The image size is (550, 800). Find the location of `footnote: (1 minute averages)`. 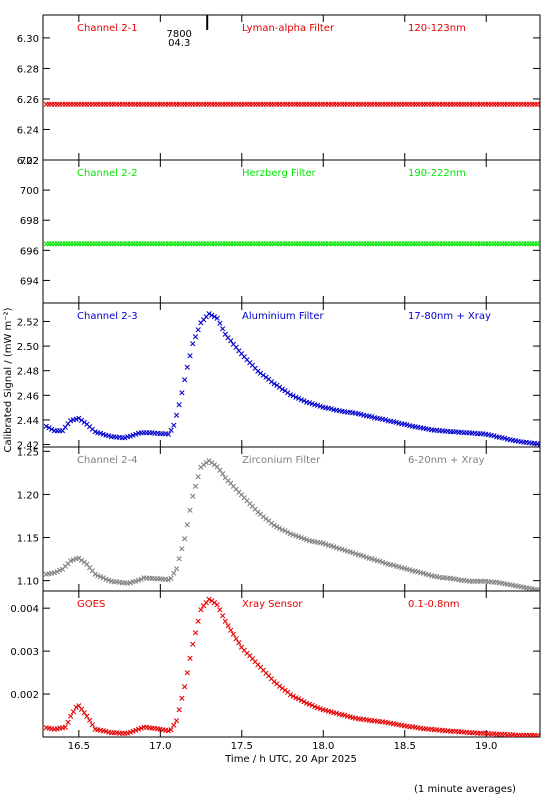

footnote: (1 minute averages) is located at coordinates (465, 789).